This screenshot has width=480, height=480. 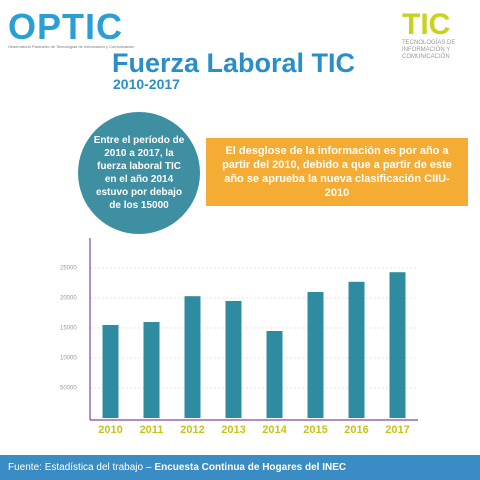 I want to click on y-tick-label: 25000, so click(x=68, y=269).